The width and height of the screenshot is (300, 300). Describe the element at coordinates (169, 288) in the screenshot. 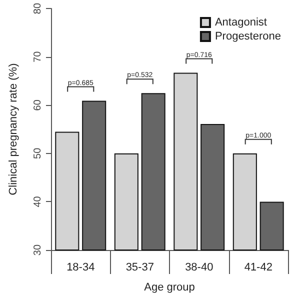

I see `x-axis-title: Age group` at that location.